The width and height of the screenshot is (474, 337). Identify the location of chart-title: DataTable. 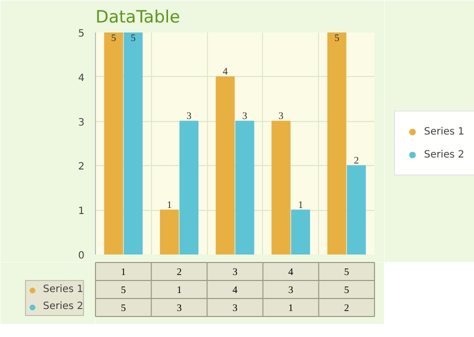
(138, 18).